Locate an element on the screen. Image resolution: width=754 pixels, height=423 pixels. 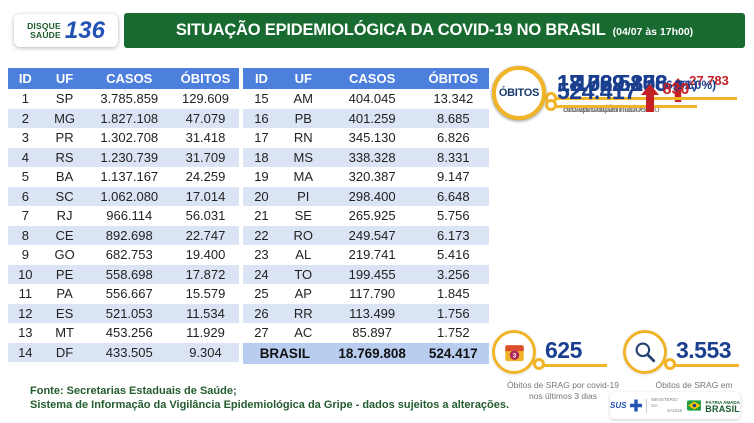
srag-3-dias-value: 625 is located at coordinates (563, 349).